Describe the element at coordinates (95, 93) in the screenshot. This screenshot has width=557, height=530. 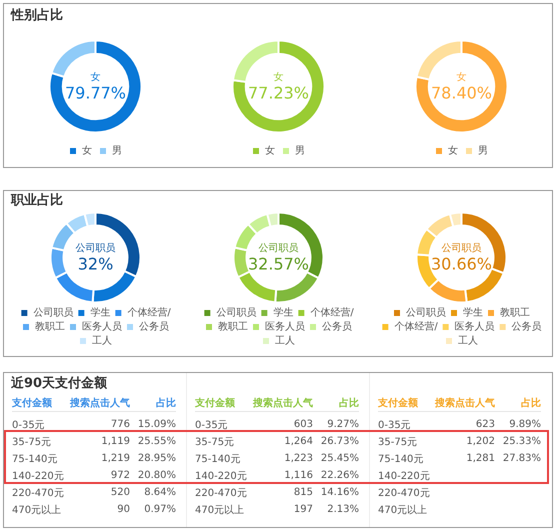
I see `data-label: 79.77%` at that location.